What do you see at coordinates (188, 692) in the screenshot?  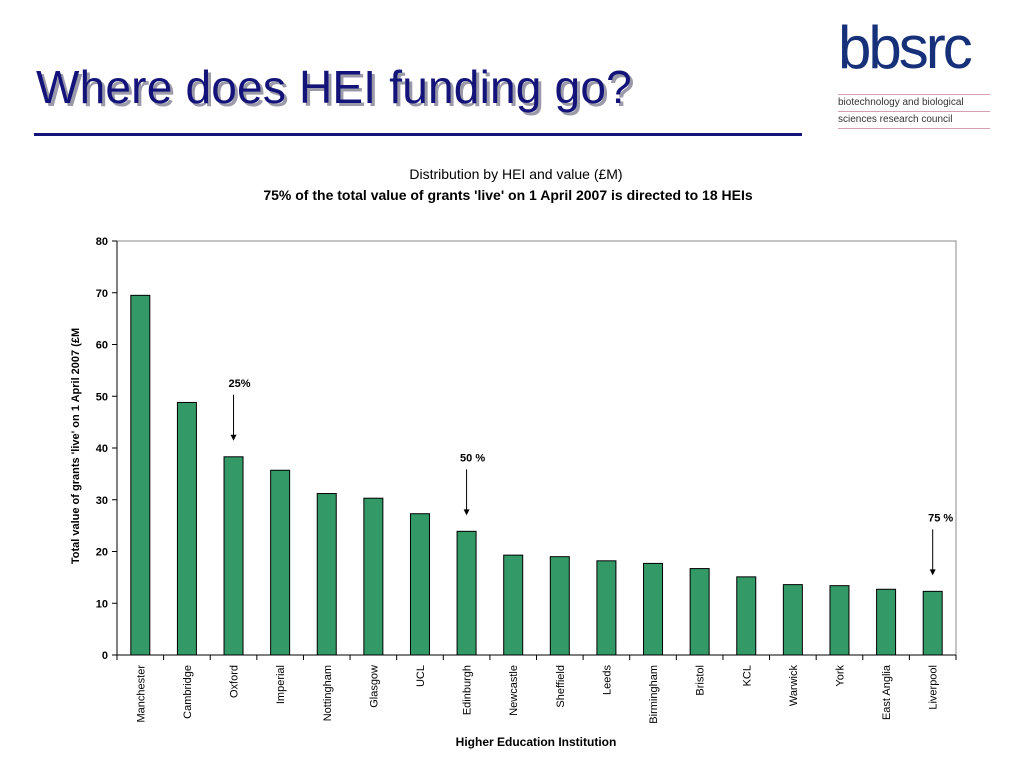 I see `x-tick-label: Cambridge` at bounding box center [188, 692].